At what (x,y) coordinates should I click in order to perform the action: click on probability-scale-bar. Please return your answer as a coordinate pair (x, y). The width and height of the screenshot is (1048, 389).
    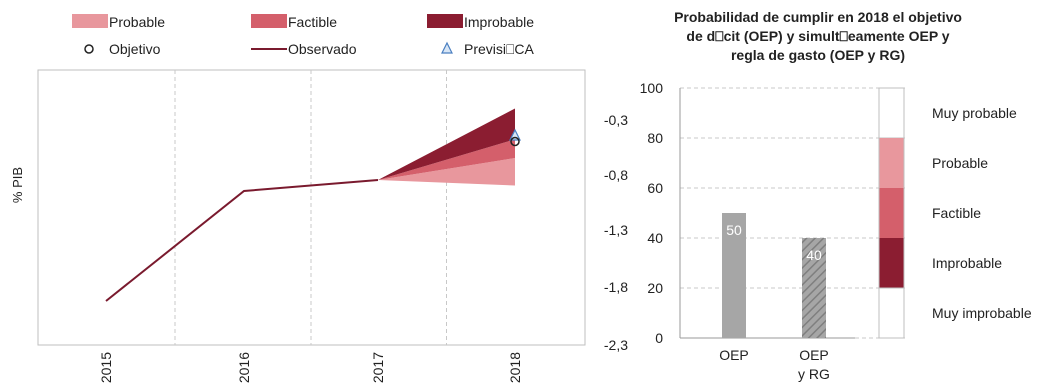
    Looking at the image, I should click on (891, 213).